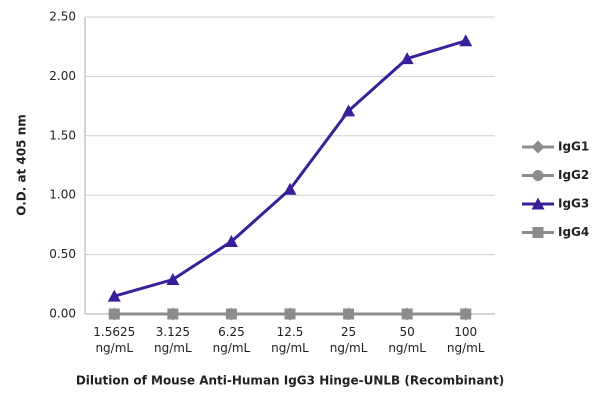 This screenshot has height=404, width=600. What do you see at coordinates (62, 135) in the screenshot?
I see `y-tick-label: 1.50` at bounding box center [62, 135].